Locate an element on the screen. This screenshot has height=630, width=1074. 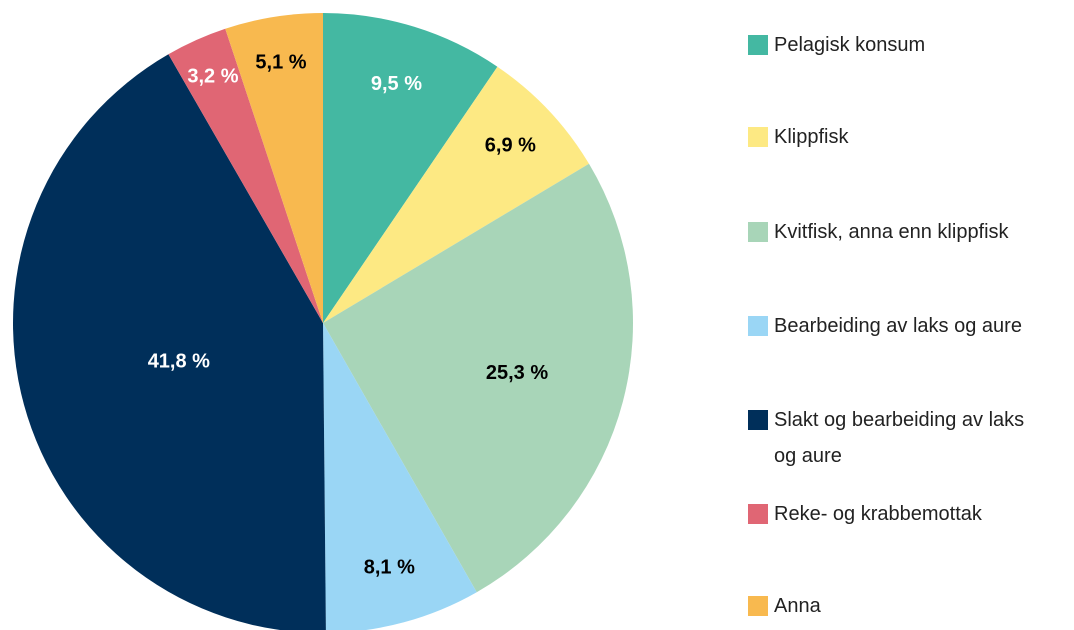
legend-label: Slakt og bearbeiding av laks og aure is located at coordinates (899, 438).